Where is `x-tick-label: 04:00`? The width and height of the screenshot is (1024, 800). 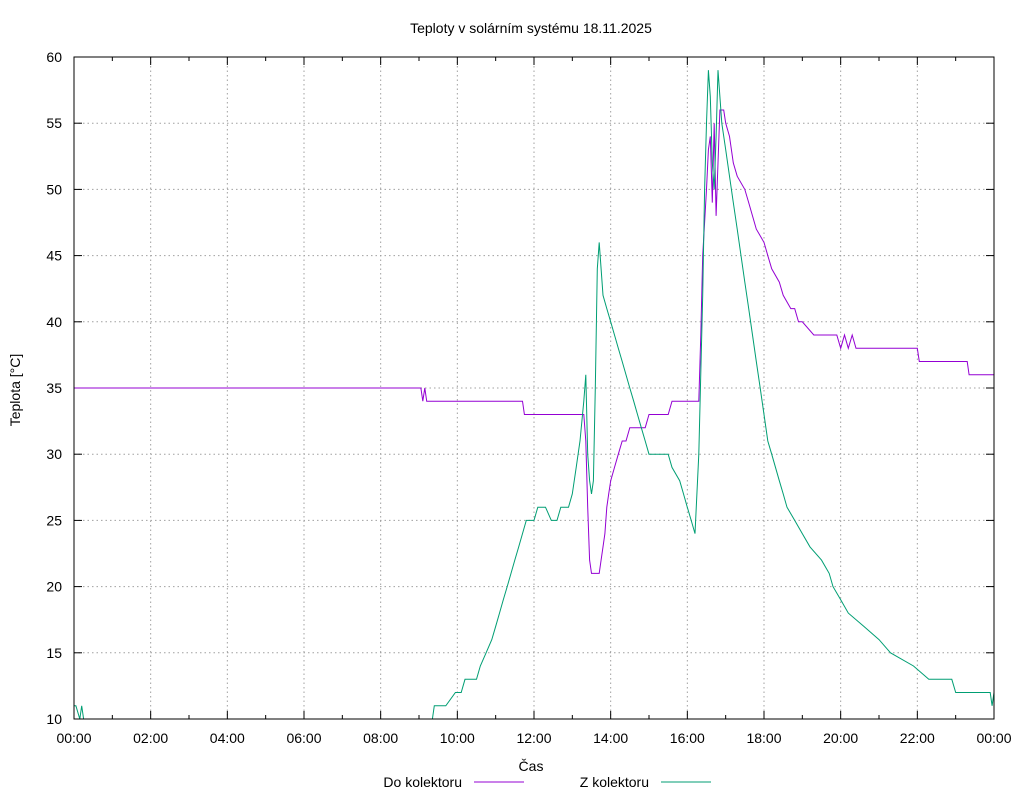 x-tick-label: 04:00 is located at coordinates (227, 738).